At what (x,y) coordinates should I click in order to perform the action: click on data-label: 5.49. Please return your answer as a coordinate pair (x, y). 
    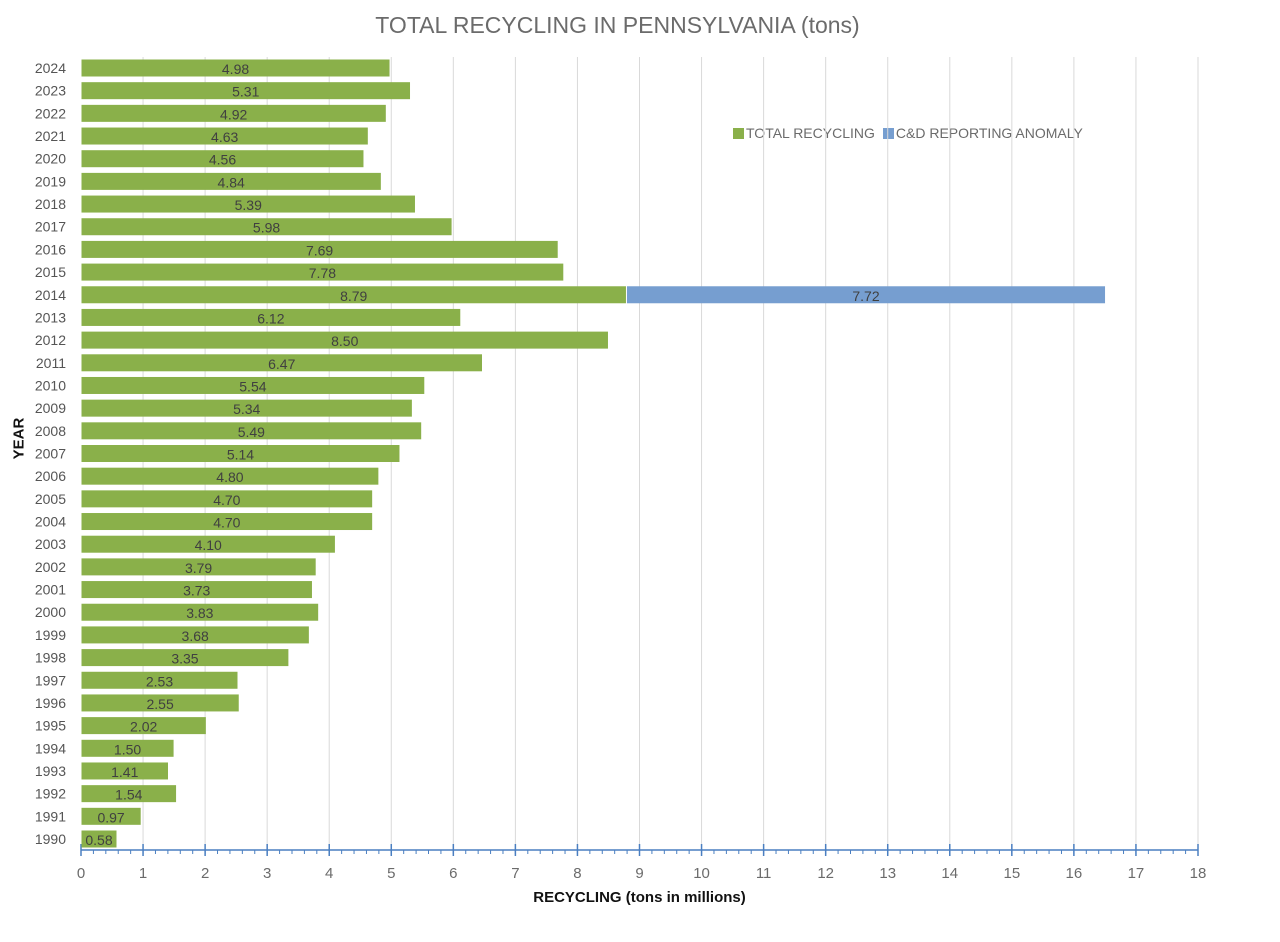
    Looking at the image, I should click on (251, 432).